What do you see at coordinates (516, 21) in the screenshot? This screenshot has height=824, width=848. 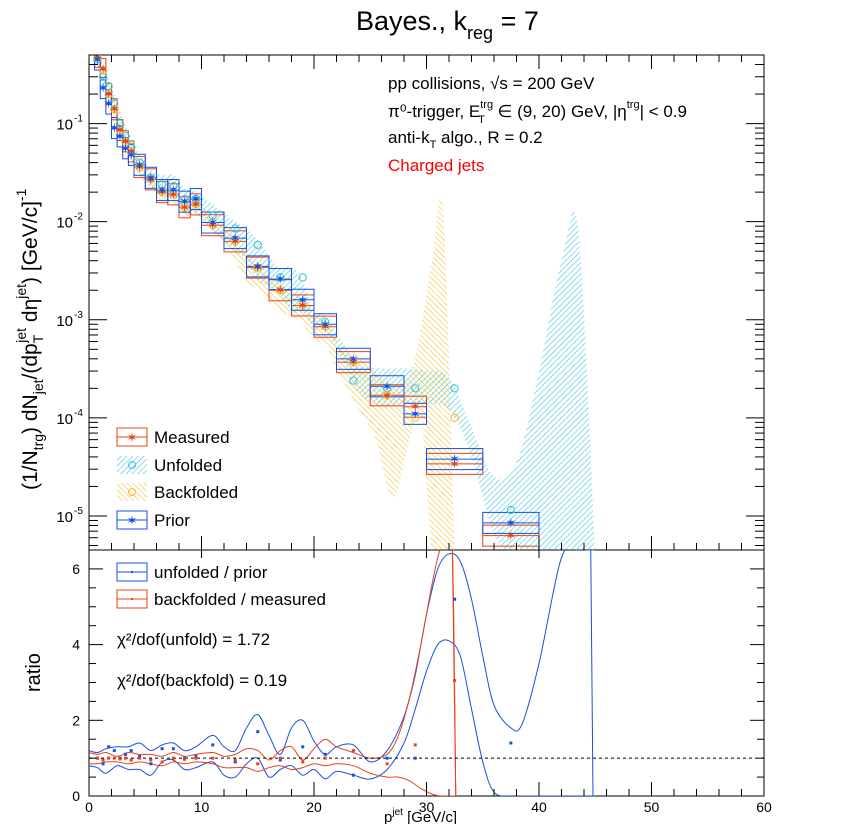 I see `title-tail: = 7` at bounding box center [516, 21].